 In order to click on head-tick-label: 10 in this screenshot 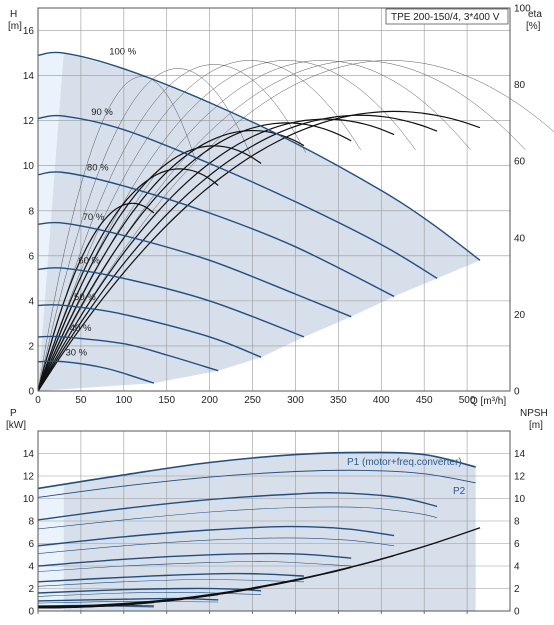, I will do `click(29, 166)`.